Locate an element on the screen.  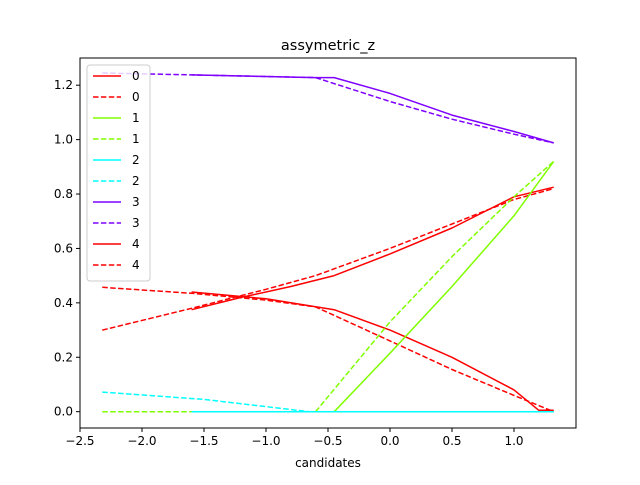
legend: 0 0 1 1 2 2 3 3 4 4 is located at coordinates (118, 173).